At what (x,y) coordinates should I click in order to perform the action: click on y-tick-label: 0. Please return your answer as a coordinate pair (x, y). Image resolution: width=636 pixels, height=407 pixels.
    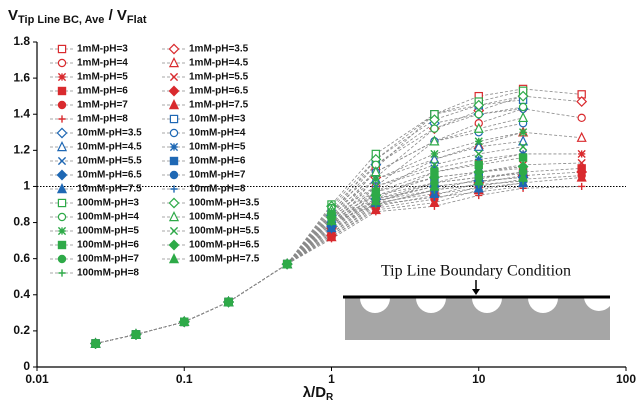
    Looking at the image, I should click on (26, 366).